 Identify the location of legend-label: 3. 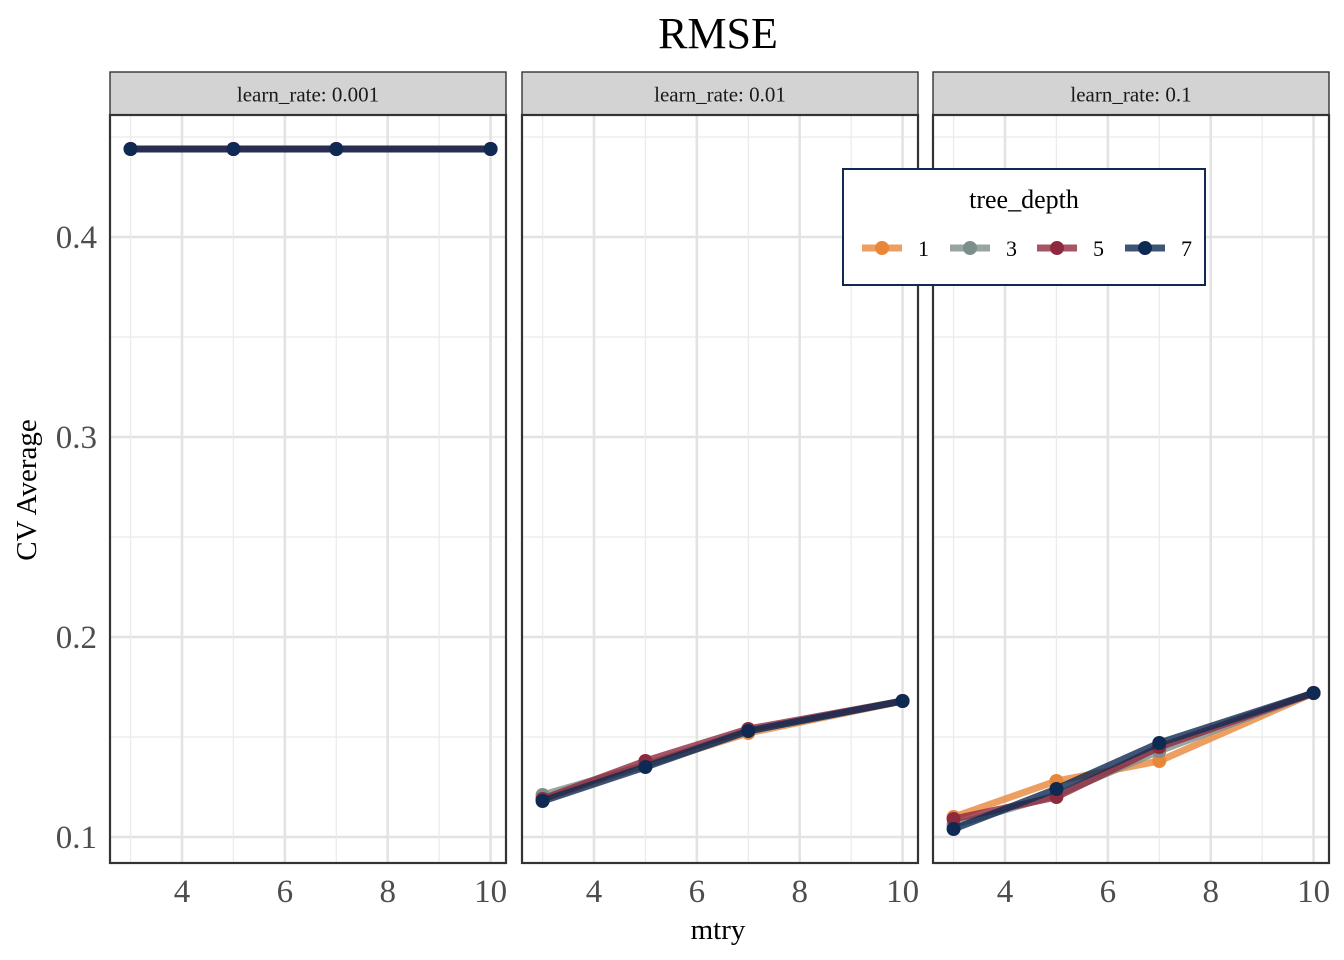
(1011, 248).